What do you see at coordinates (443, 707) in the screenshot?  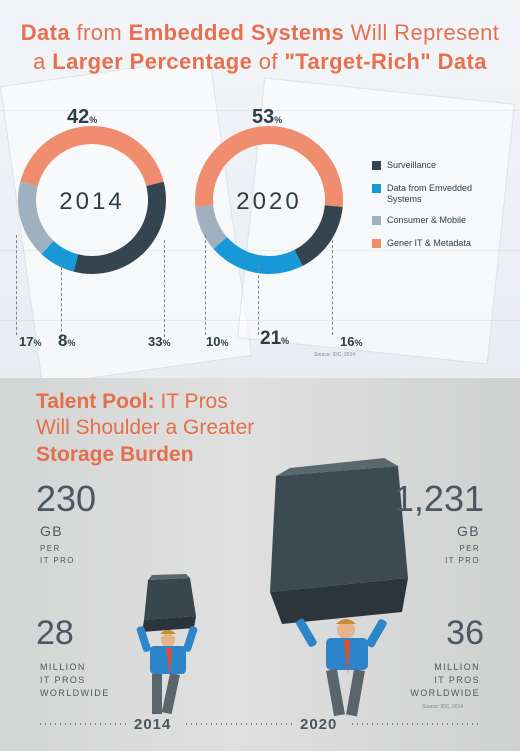 I see `source-note-bottom: Source: IDC, 2014` at bounding box center [443, 707].